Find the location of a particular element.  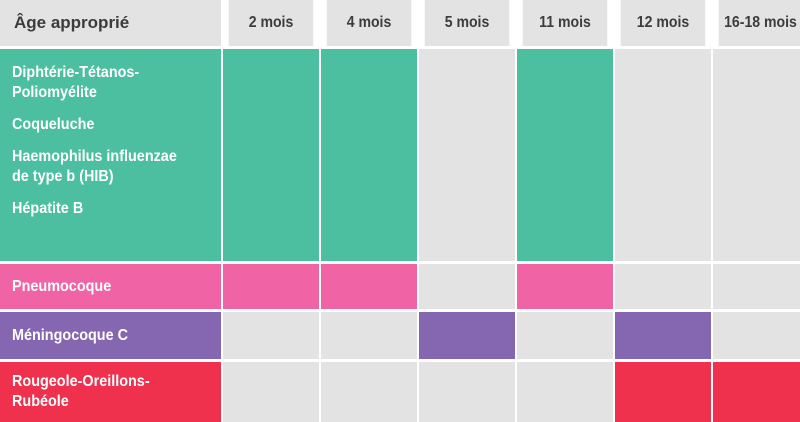

column-header-4-mois: 4 mois is located at coordinates (369, 23).